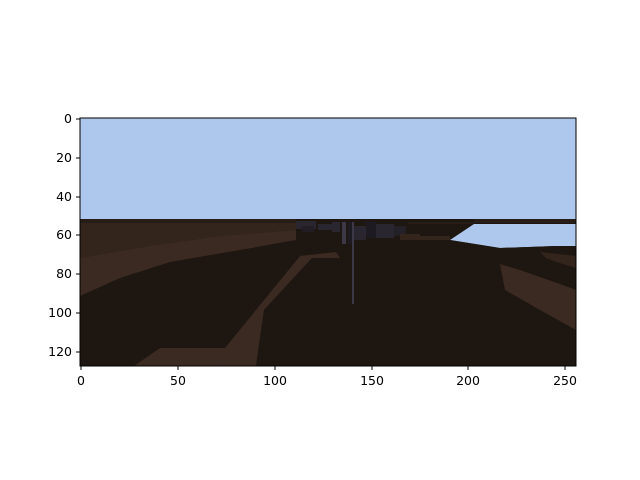 This screenshot has width=640, height=480. Describe the element at coordinates (182, 357) in the screenshot. I see `bottom-edge-strip` at that location.